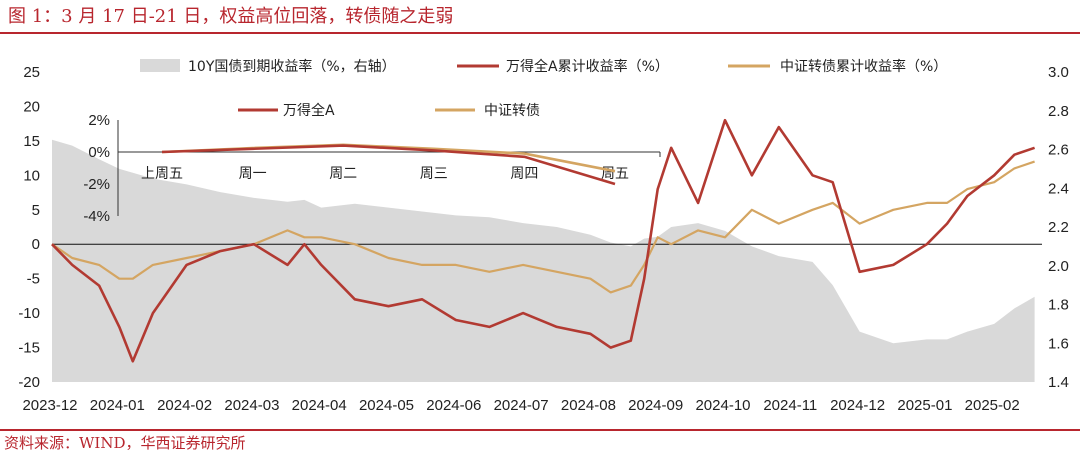 Image resolution: width=1080 pixels, height=454 pixels. I want to click on right-axis-tick-label: 2.6, so click(1058, 150).